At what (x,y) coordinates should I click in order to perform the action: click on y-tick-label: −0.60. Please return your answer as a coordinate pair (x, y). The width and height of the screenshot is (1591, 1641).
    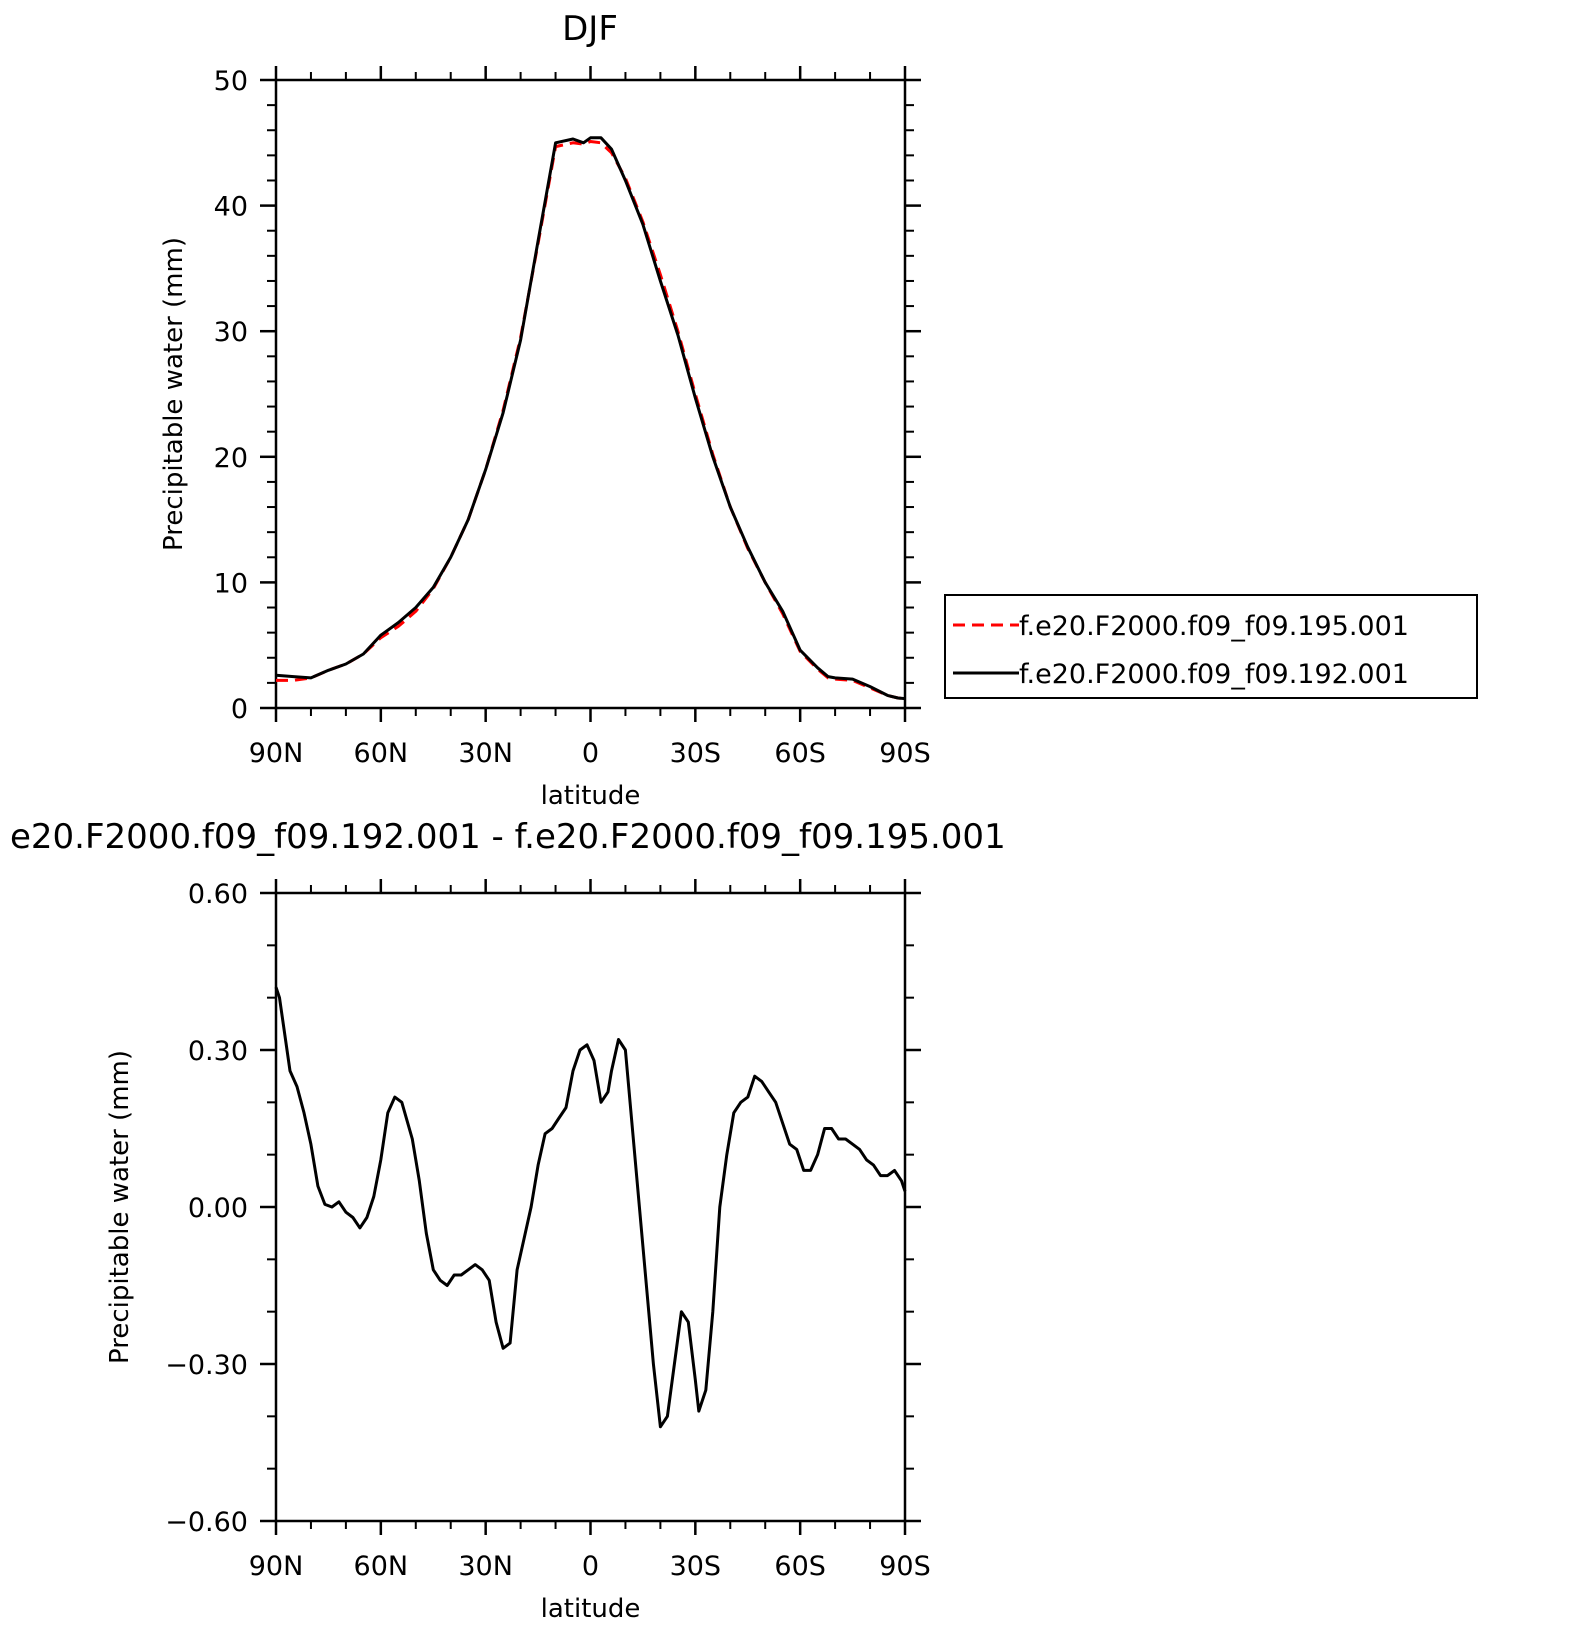
    Looking at the image, I should click on (206, 1522).